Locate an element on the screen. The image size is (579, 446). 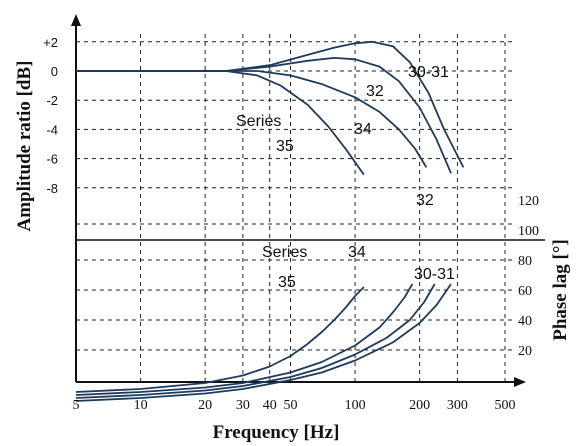
phase-tick-label: 120 is located at coordinates (528, 201).